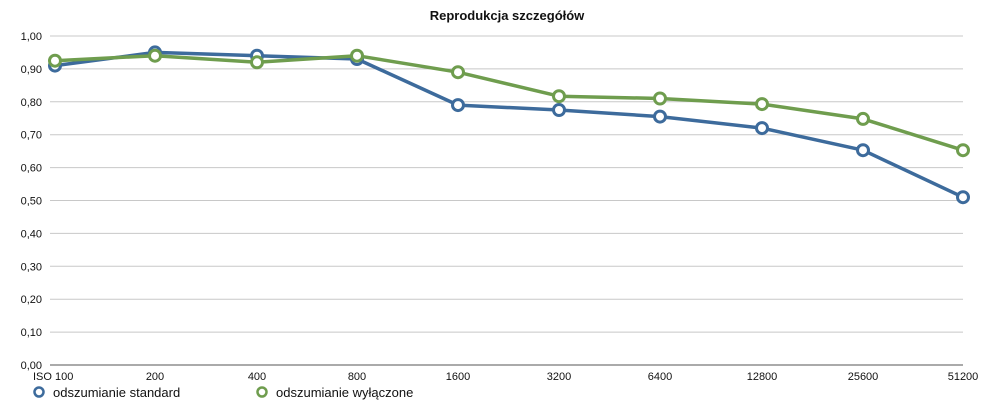 The image size is (1000, 412). I want to click on y-tick-label: 0,80, so click(31, 103).